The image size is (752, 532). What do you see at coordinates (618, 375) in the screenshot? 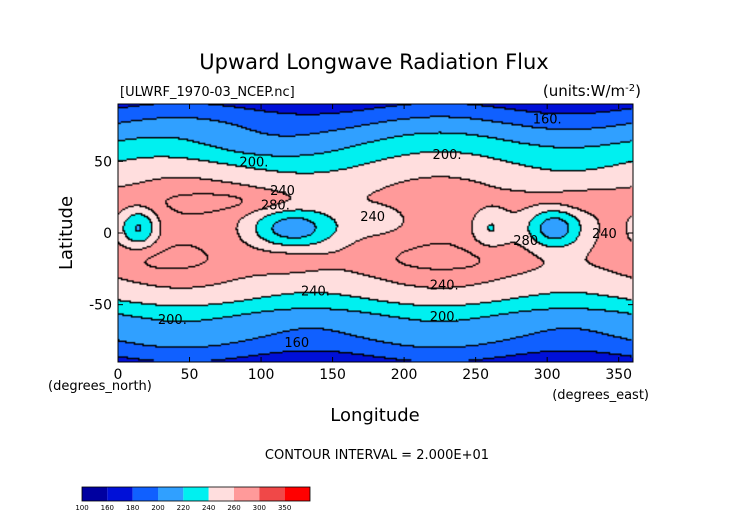
I see `x-tick-label: 350` at bounding box center [618, 375].